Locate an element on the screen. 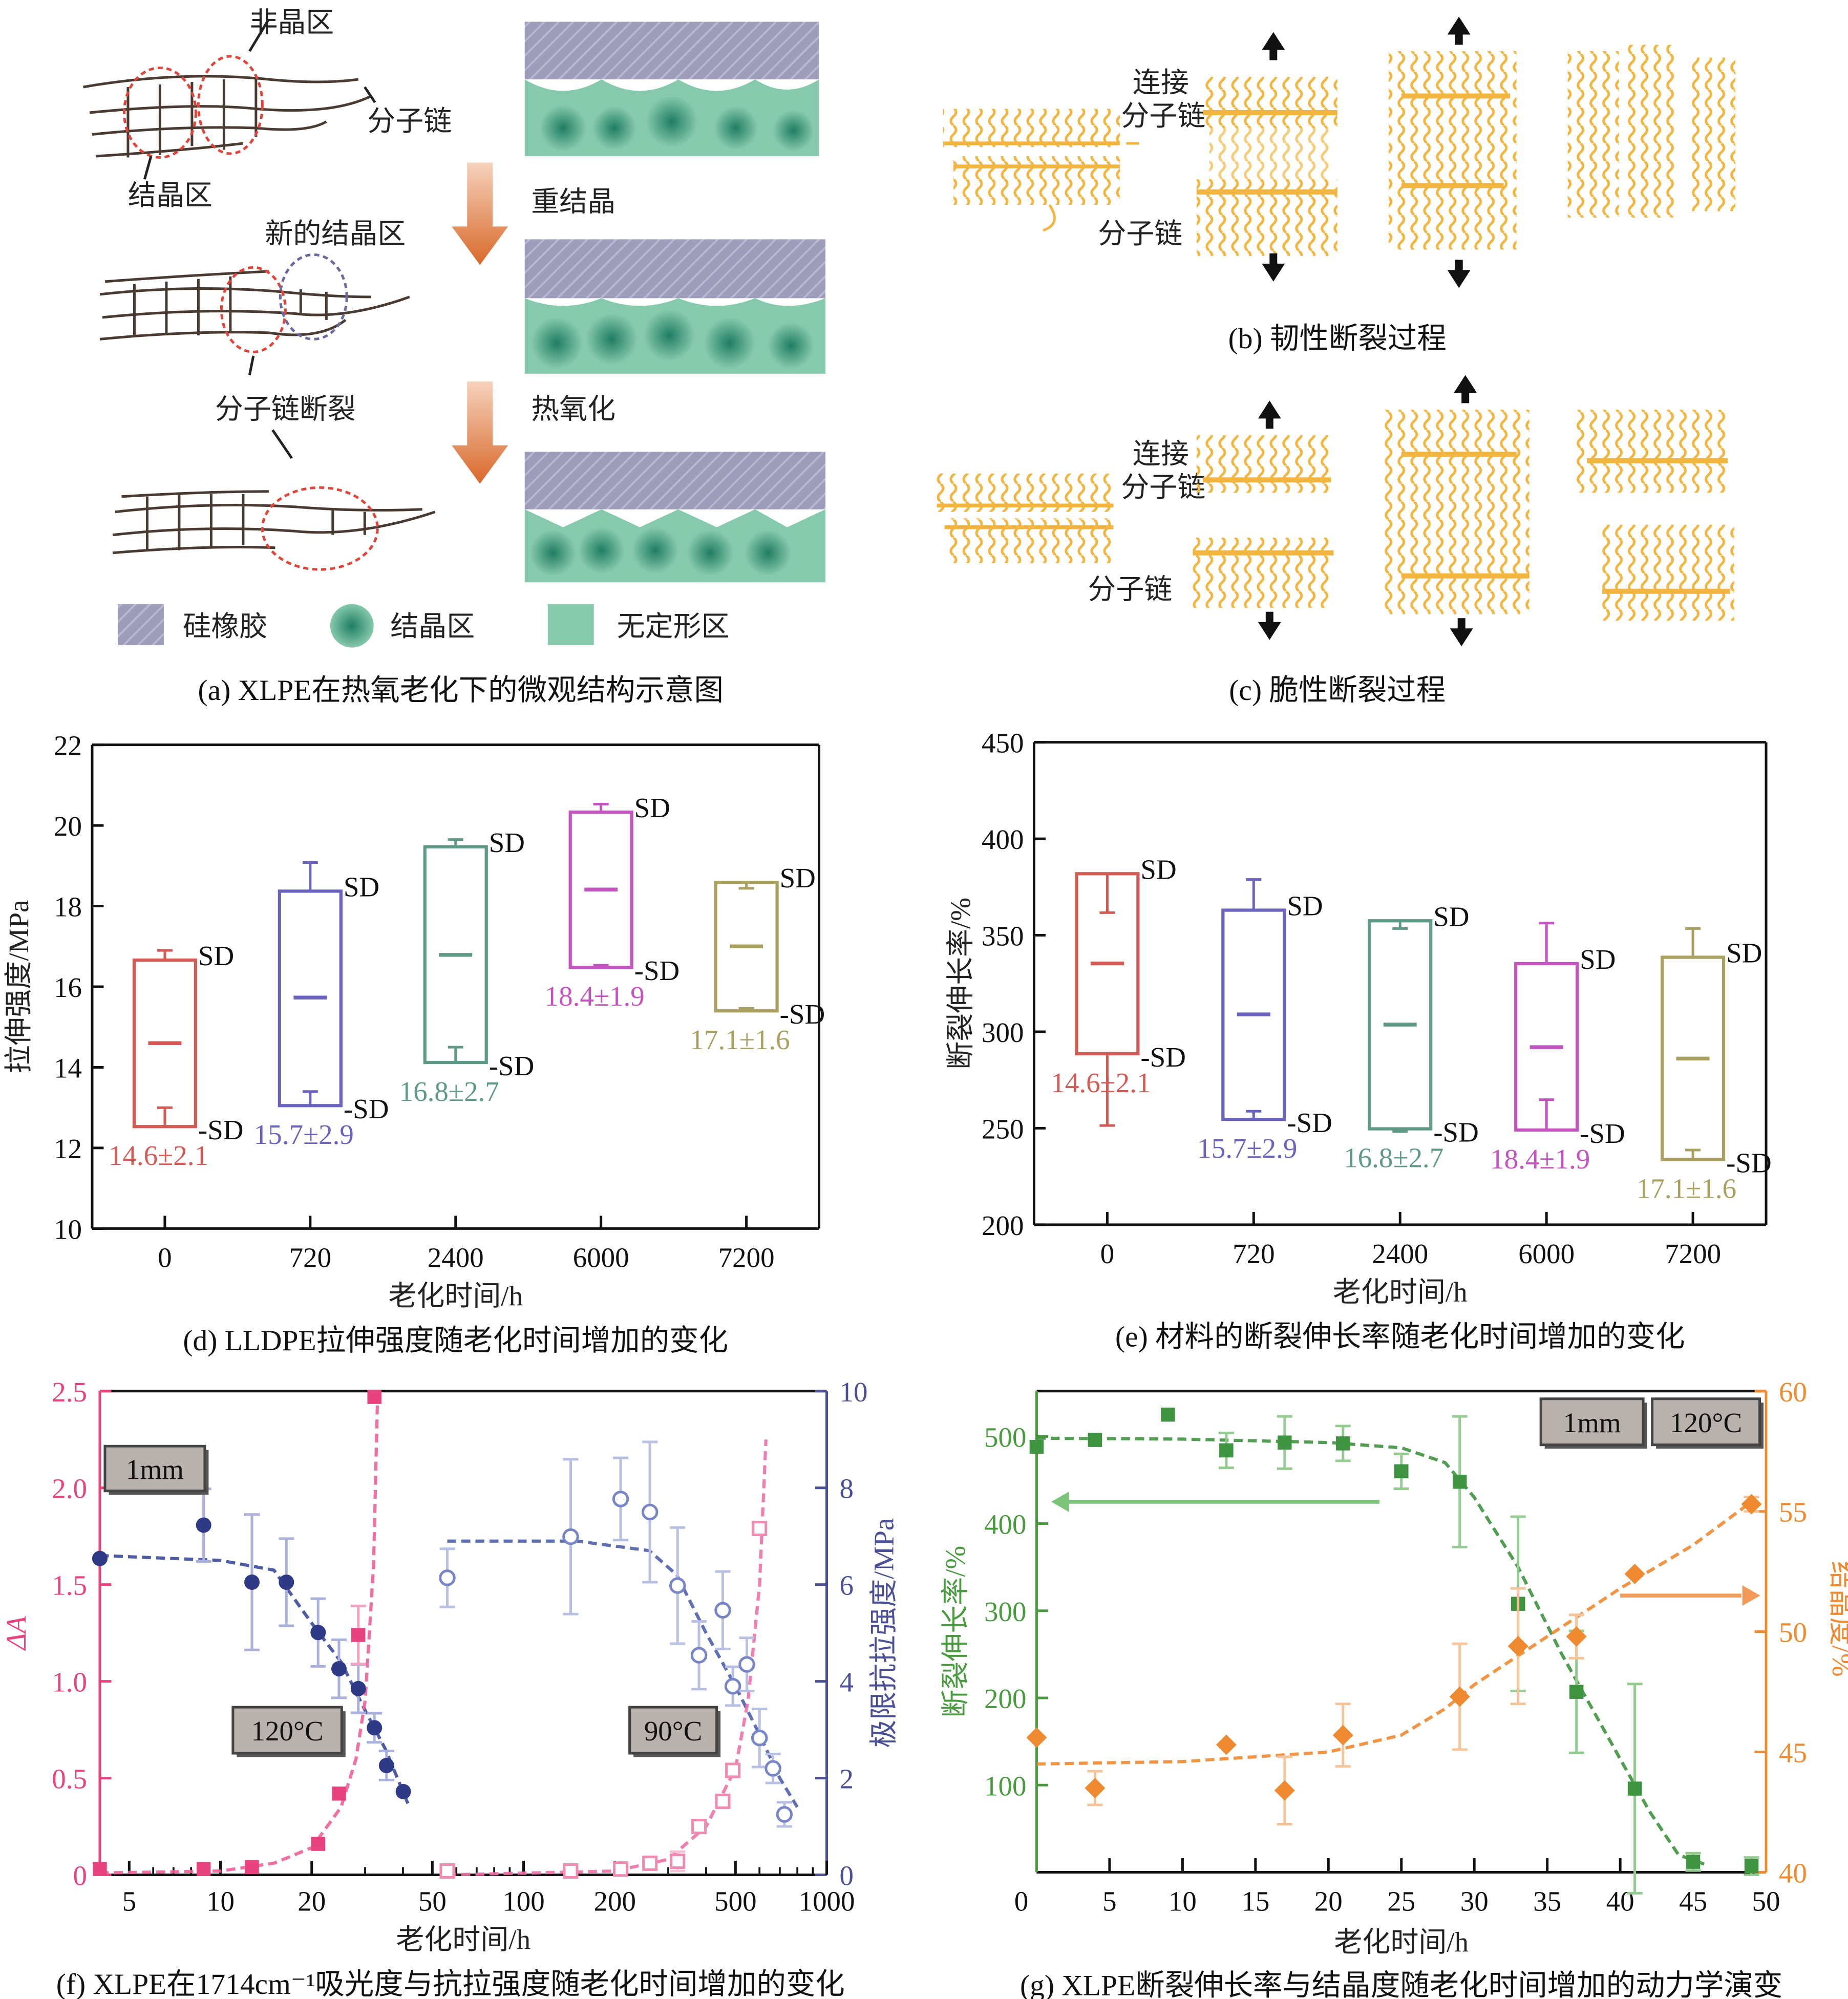 The height and width of the screenshot is (1999, 1848). caption-a: (a) XLPE在热氧老化下的微观结构示意图 is located at coordinates (461, 690).